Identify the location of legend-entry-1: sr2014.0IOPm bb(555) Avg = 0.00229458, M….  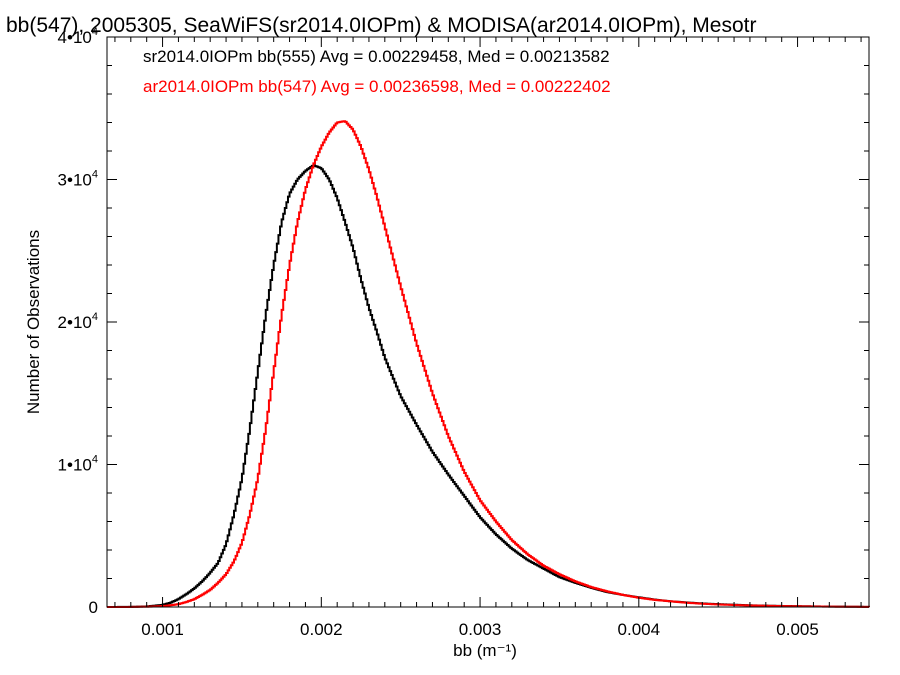
(376, 56).